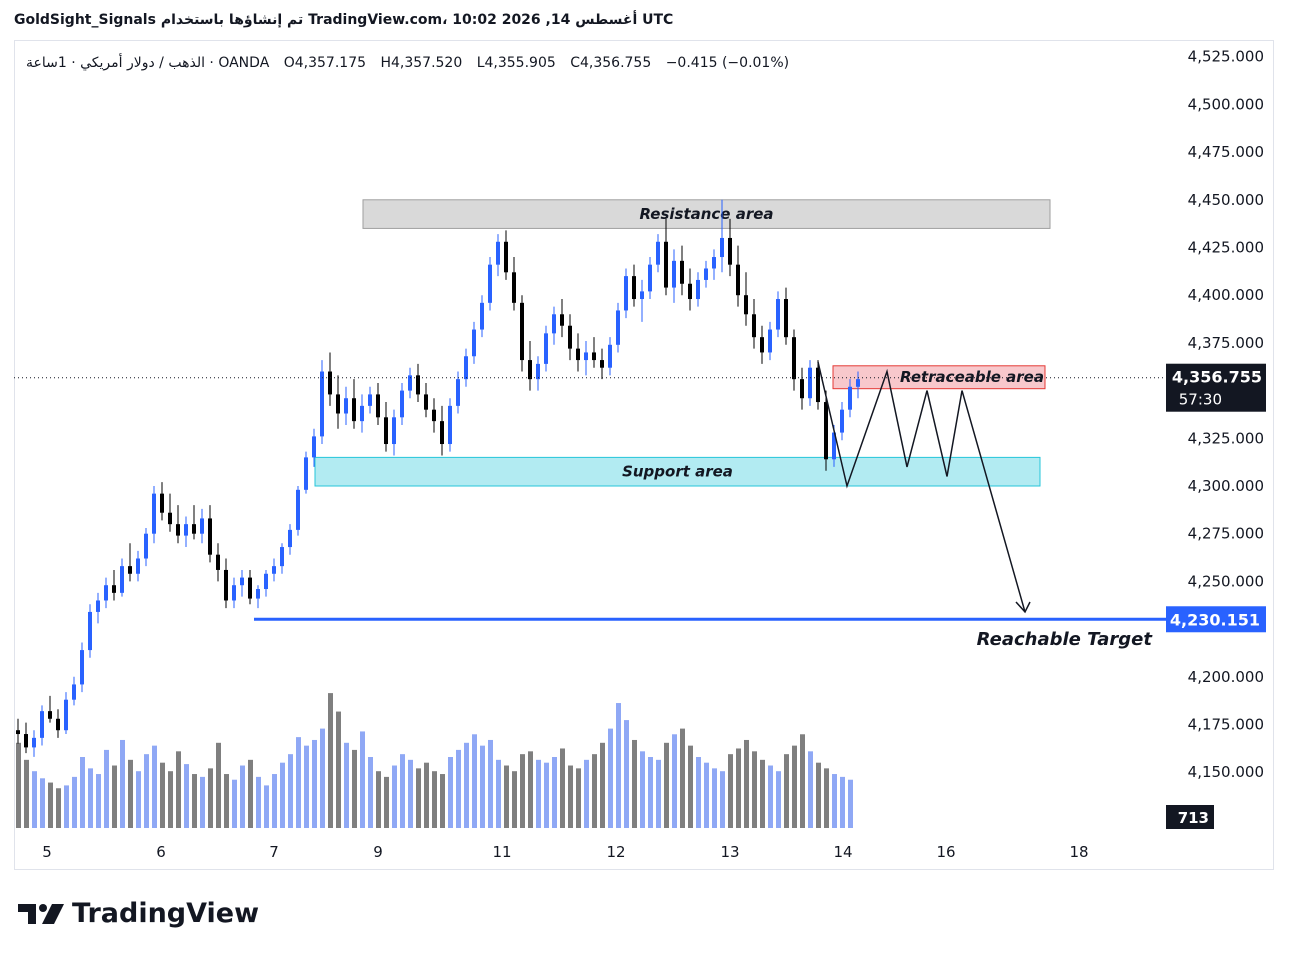  What do you see at coordinates (1065, 639) in the screenshot?
I see `target-label: Reachable Target` at bounding box center [1065, 639].